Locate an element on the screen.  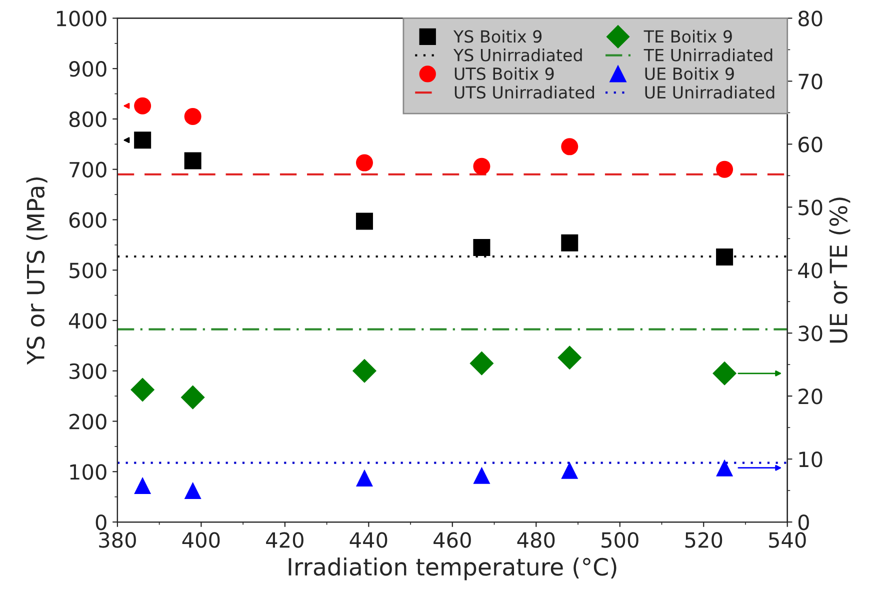
y2-tick-label: 40 is located at coordinates (810, 270).